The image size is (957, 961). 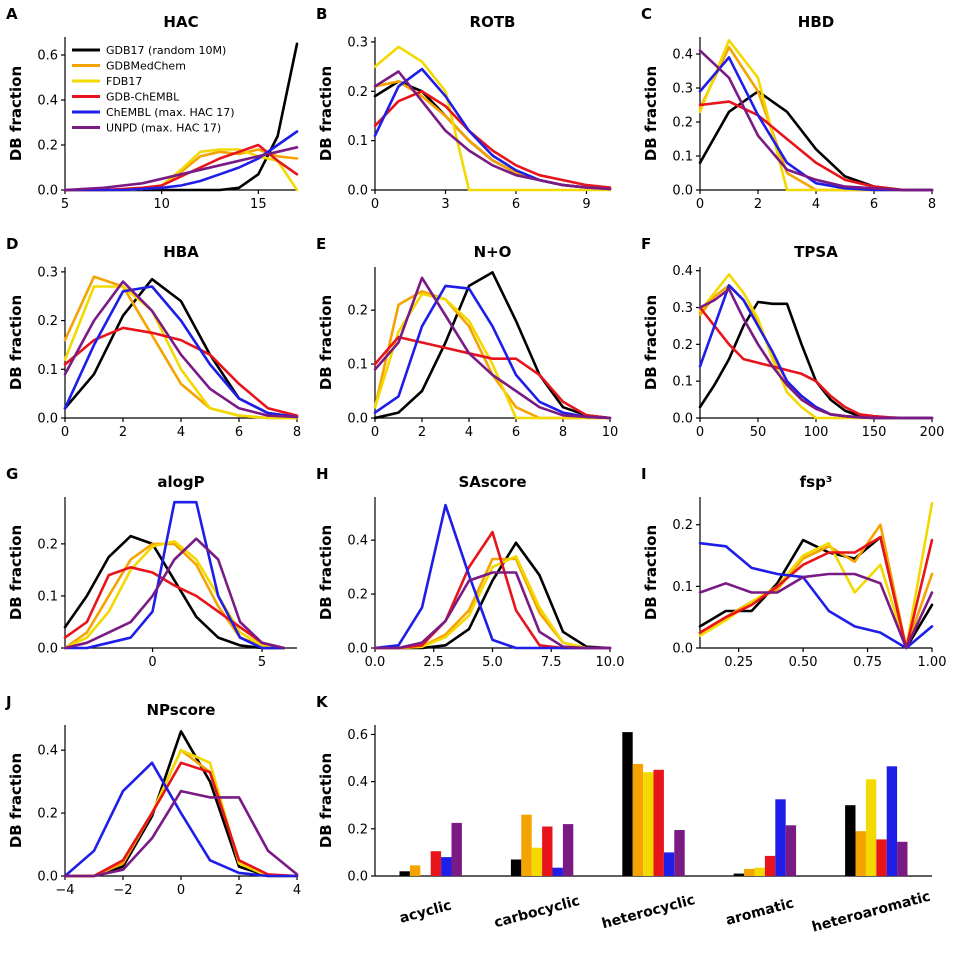 I want to click on x-tick-label: 0.25, so click(x=738, y=662).